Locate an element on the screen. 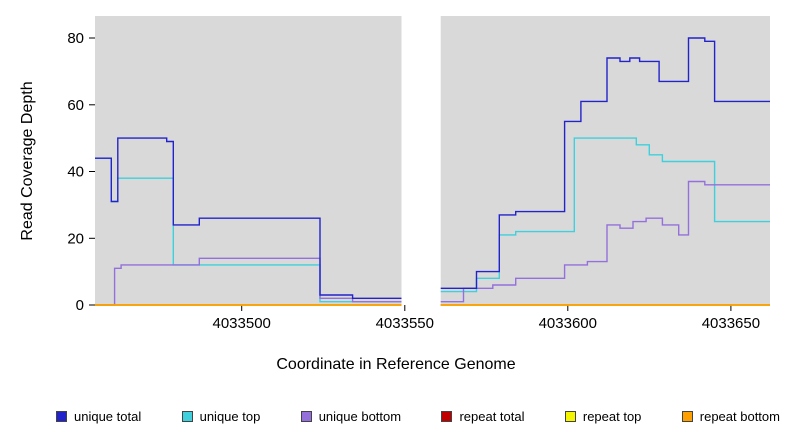 This screenshot has height=432, width=792. legend-item-unique-total: unique total is located at coordinates (98, 416).